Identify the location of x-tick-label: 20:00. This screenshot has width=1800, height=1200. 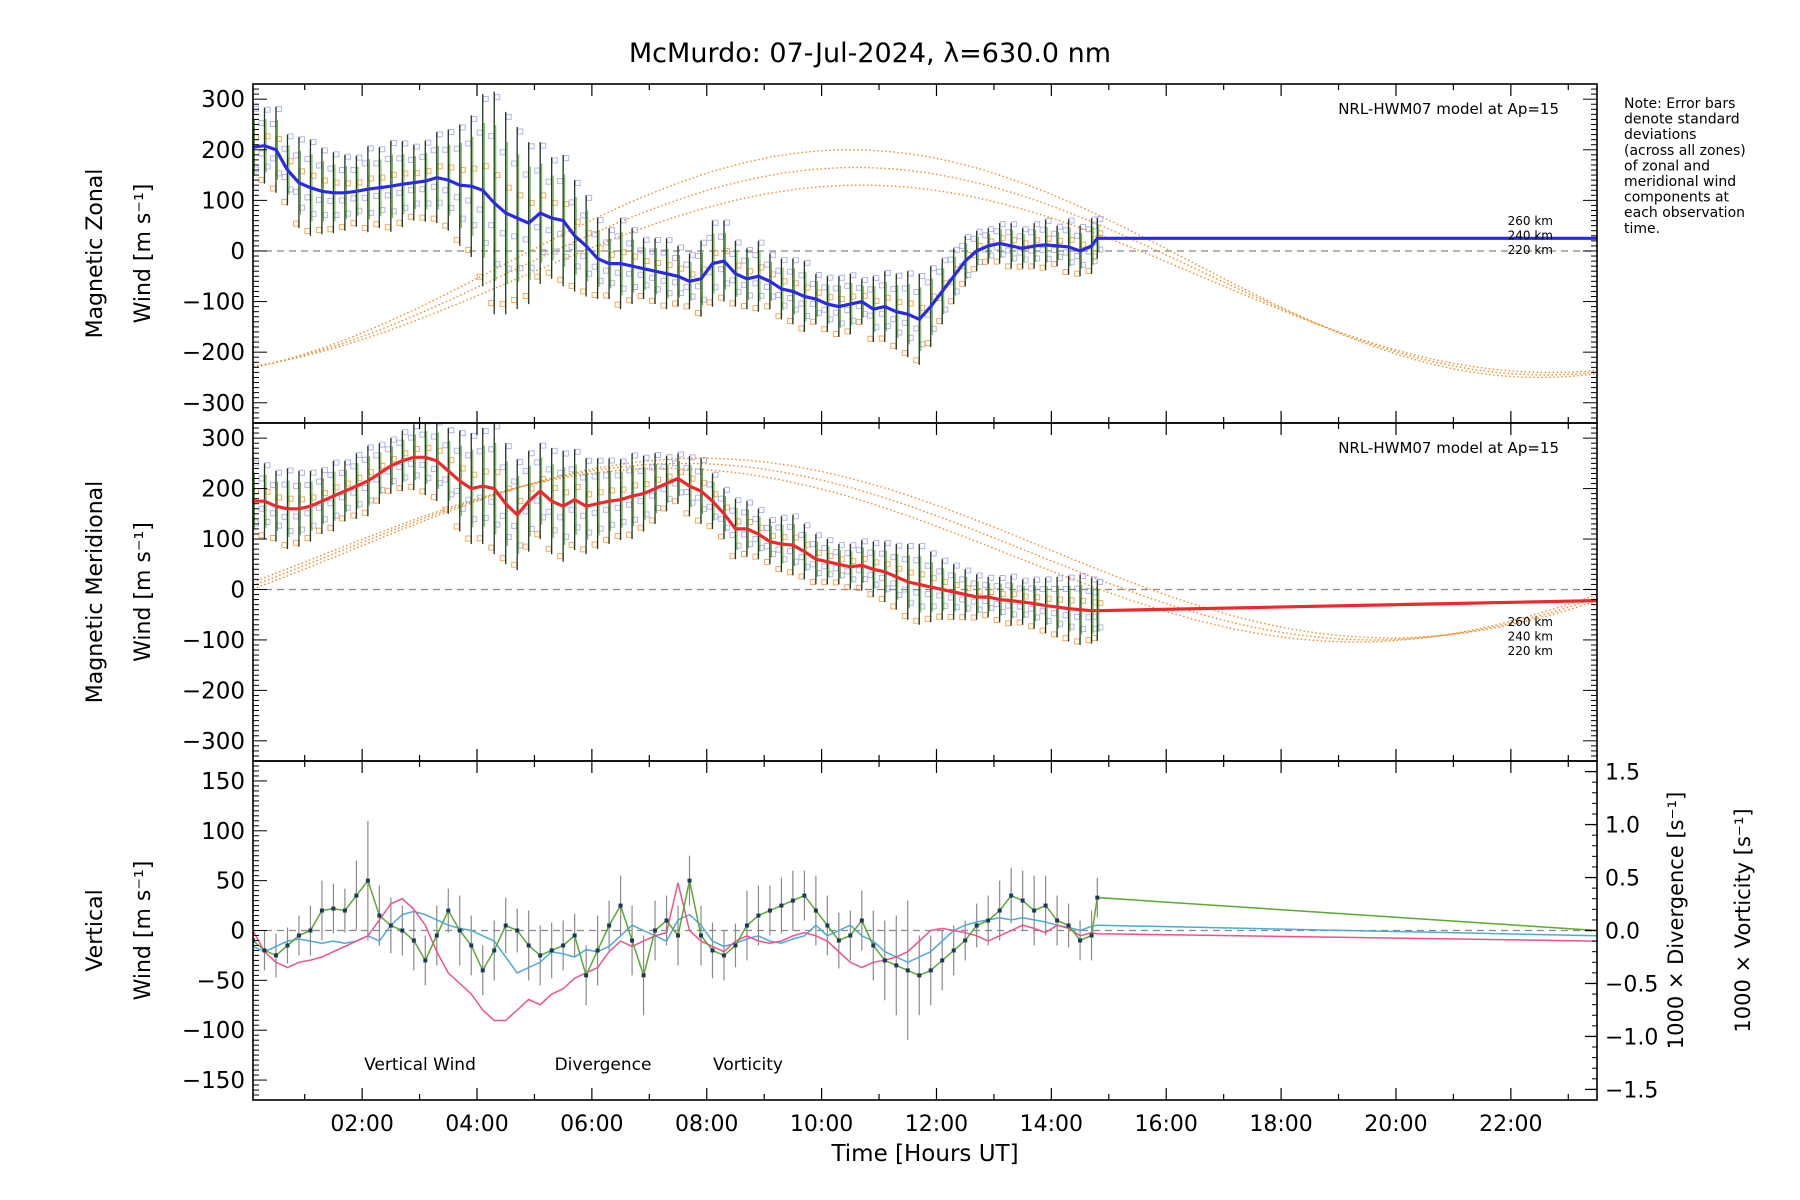
(1395, 1124).